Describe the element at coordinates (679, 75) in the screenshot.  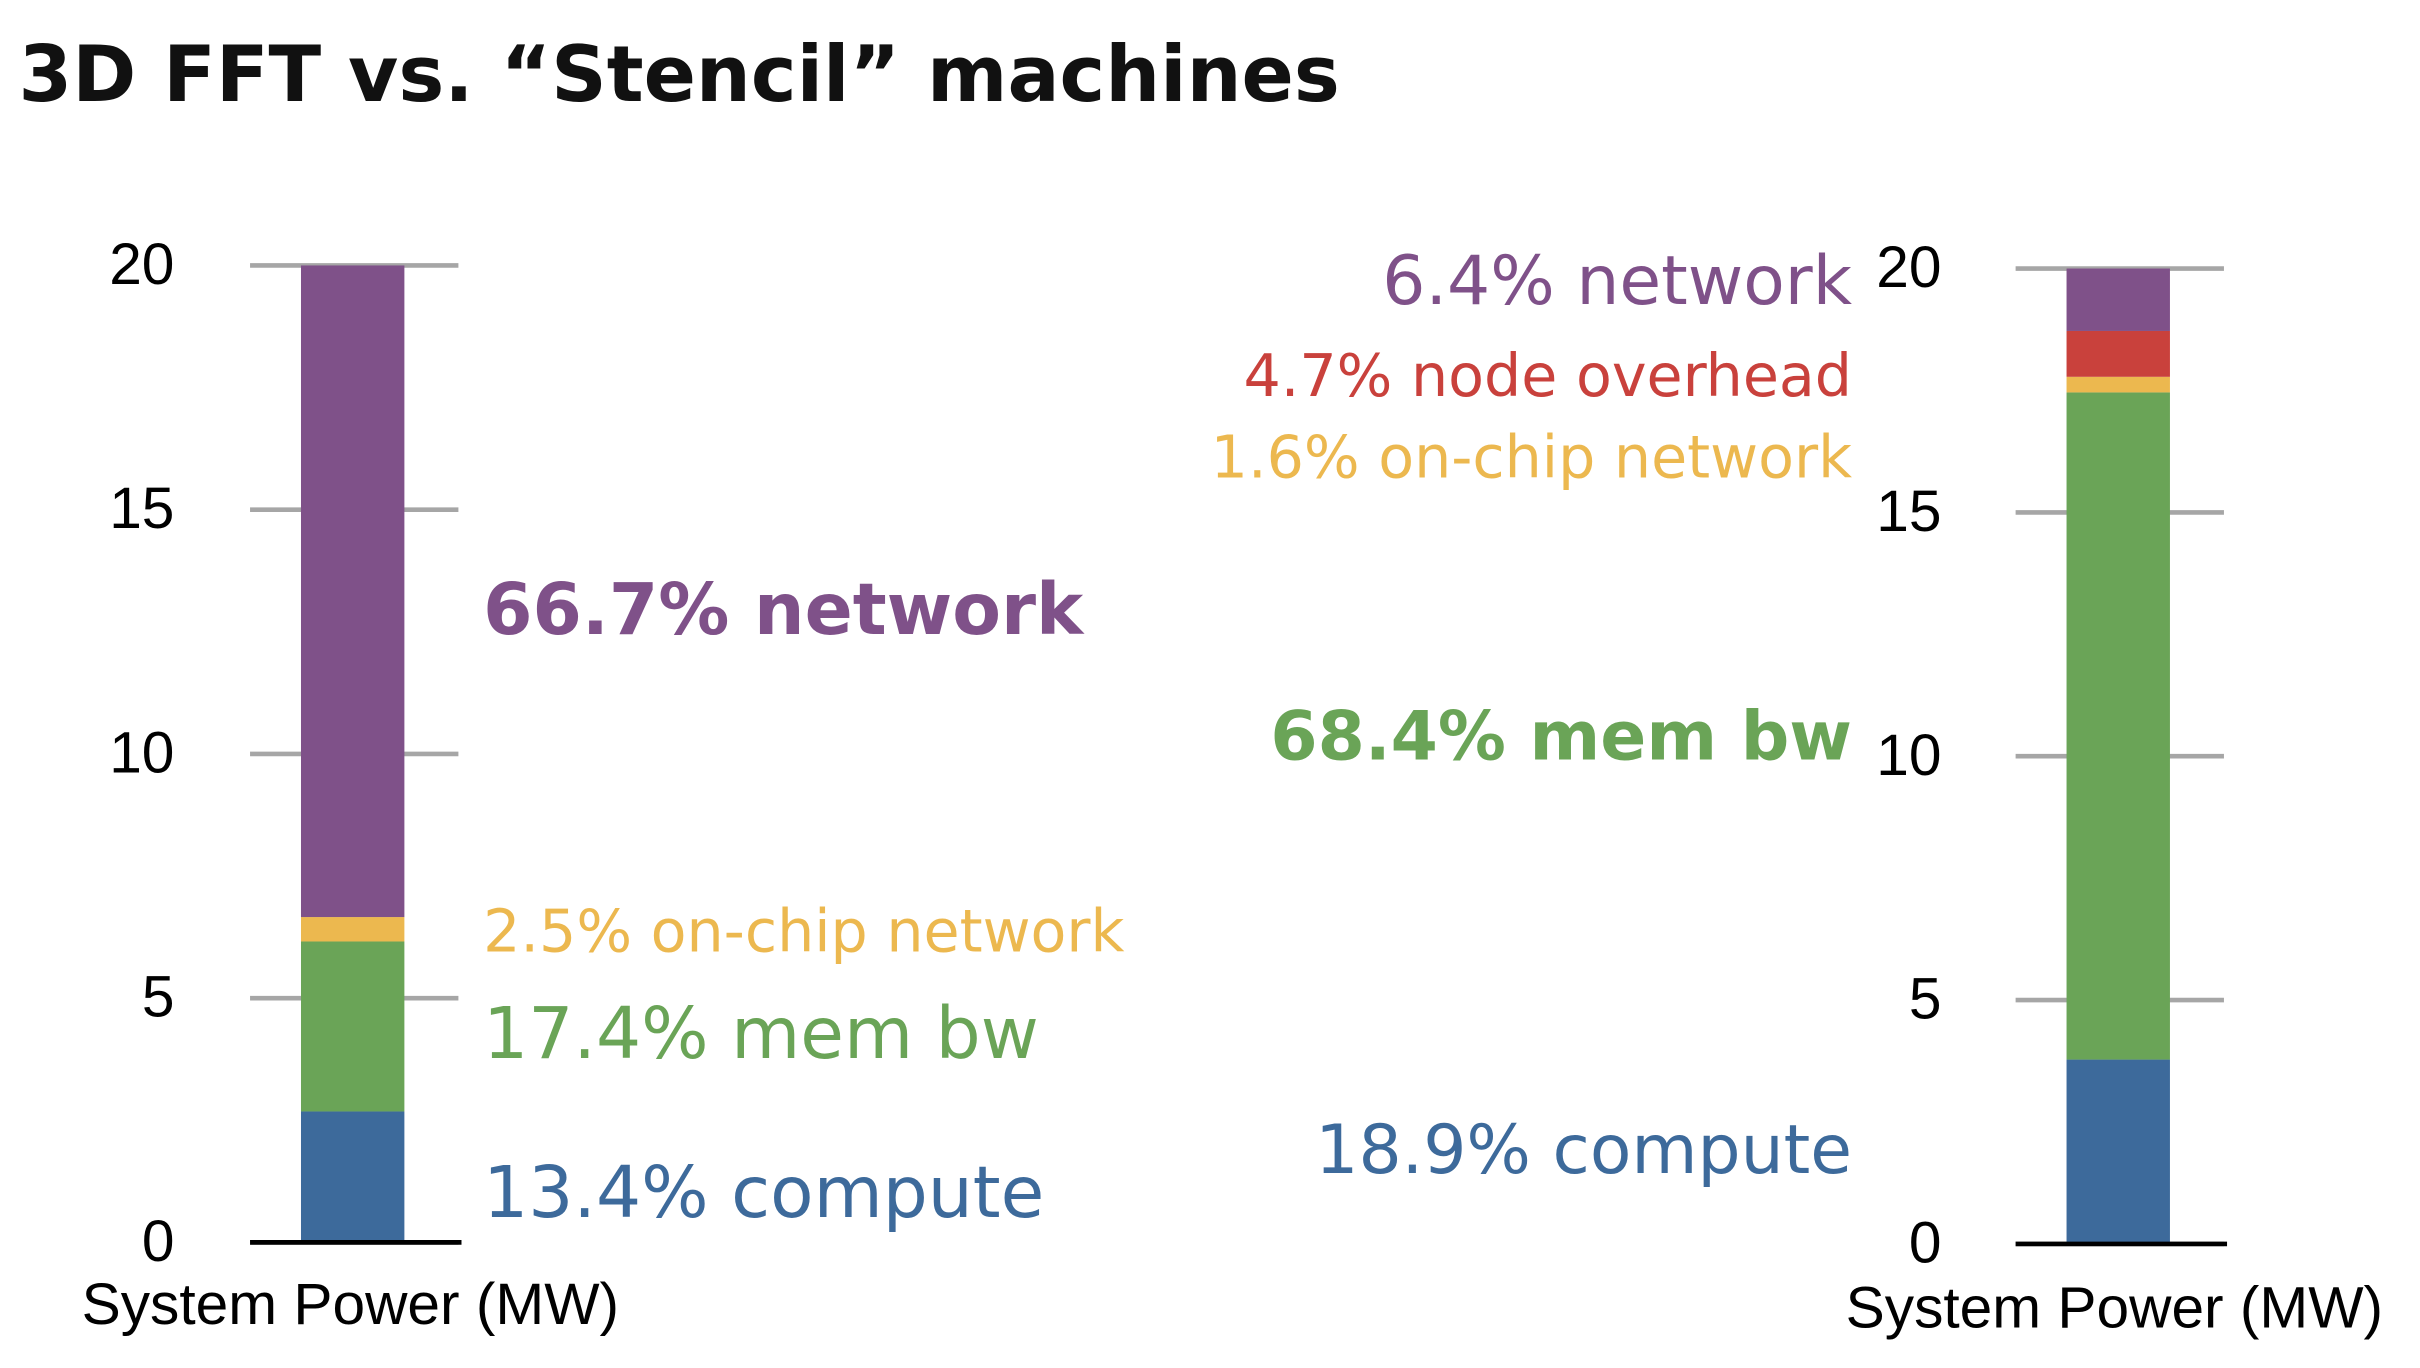
I see `slide-title: 3D FFT vs. “Stencil” machines` at that location.